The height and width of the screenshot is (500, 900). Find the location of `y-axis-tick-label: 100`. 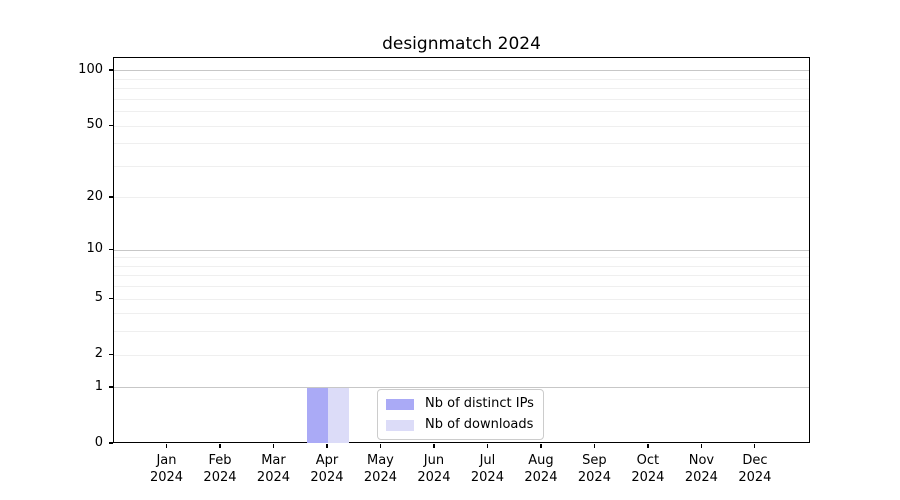

y-axis-tick-label: 100 is located at coordinates (90, 69).